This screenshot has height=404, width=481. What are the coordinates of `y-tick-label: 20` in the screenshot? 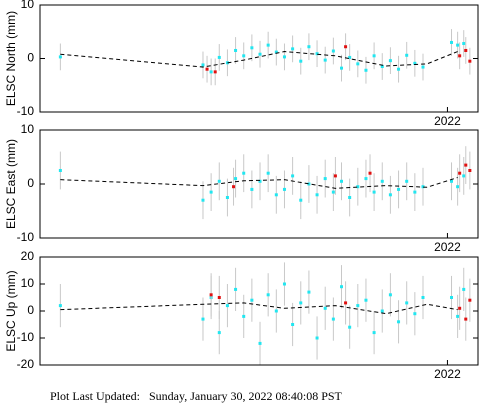 It's located at (28, 256).